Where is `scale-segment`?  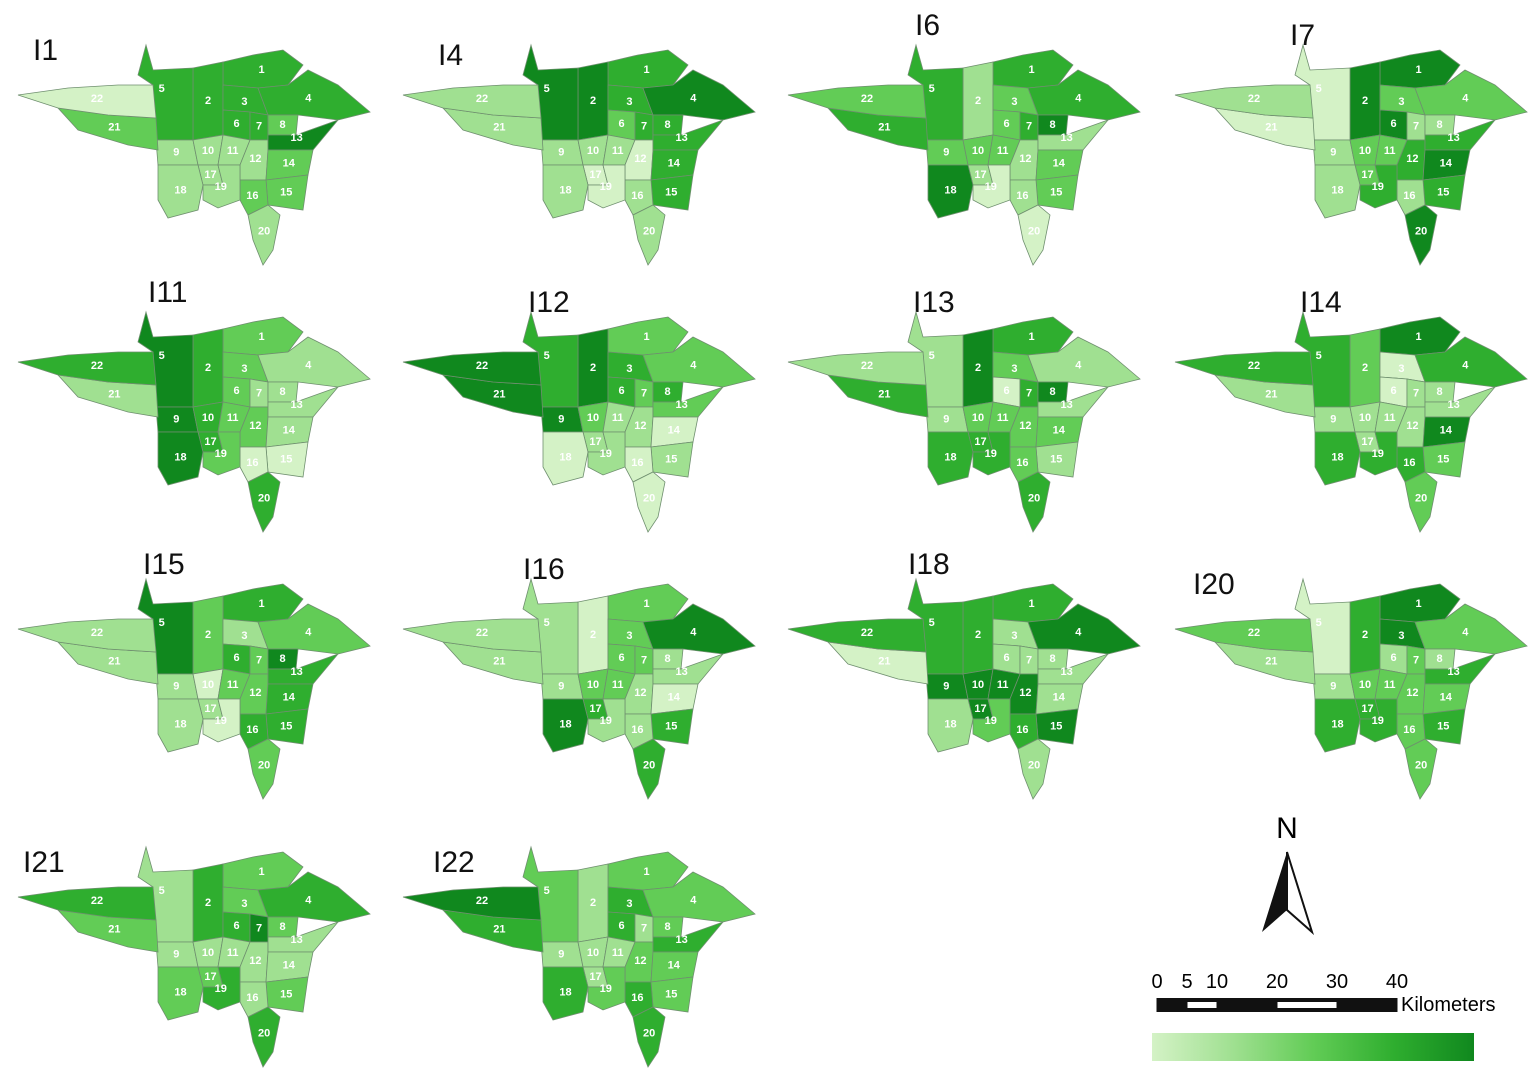
scale-segment is located at coordinates (1202, 1005).